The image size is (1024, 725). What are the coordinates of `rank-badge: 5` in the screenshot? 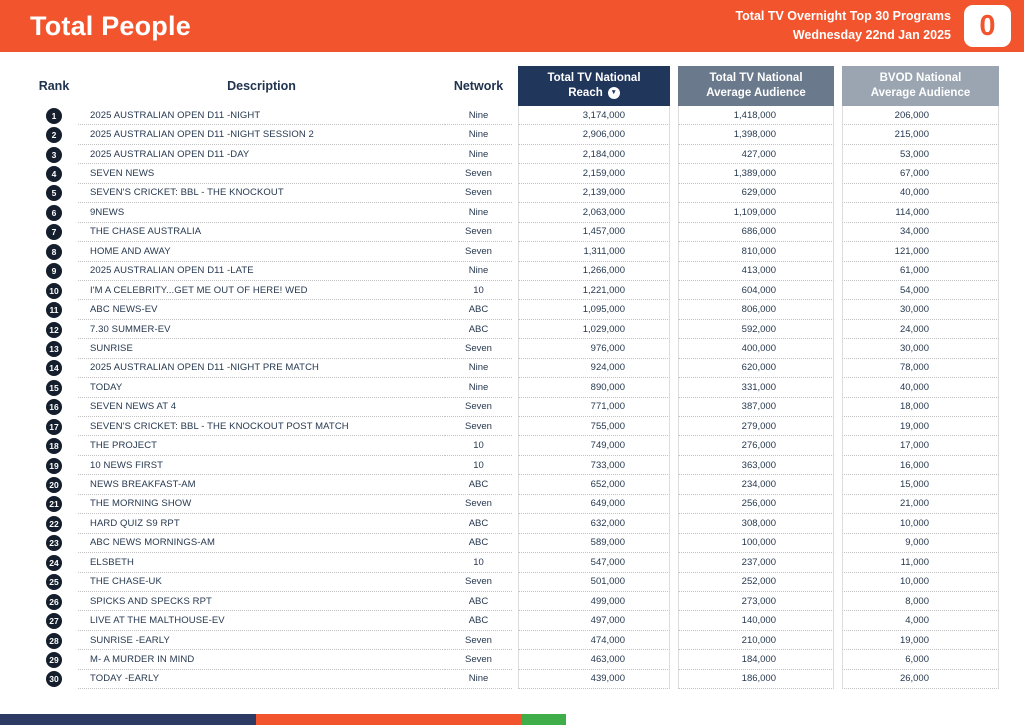 It's located at (54, 193).